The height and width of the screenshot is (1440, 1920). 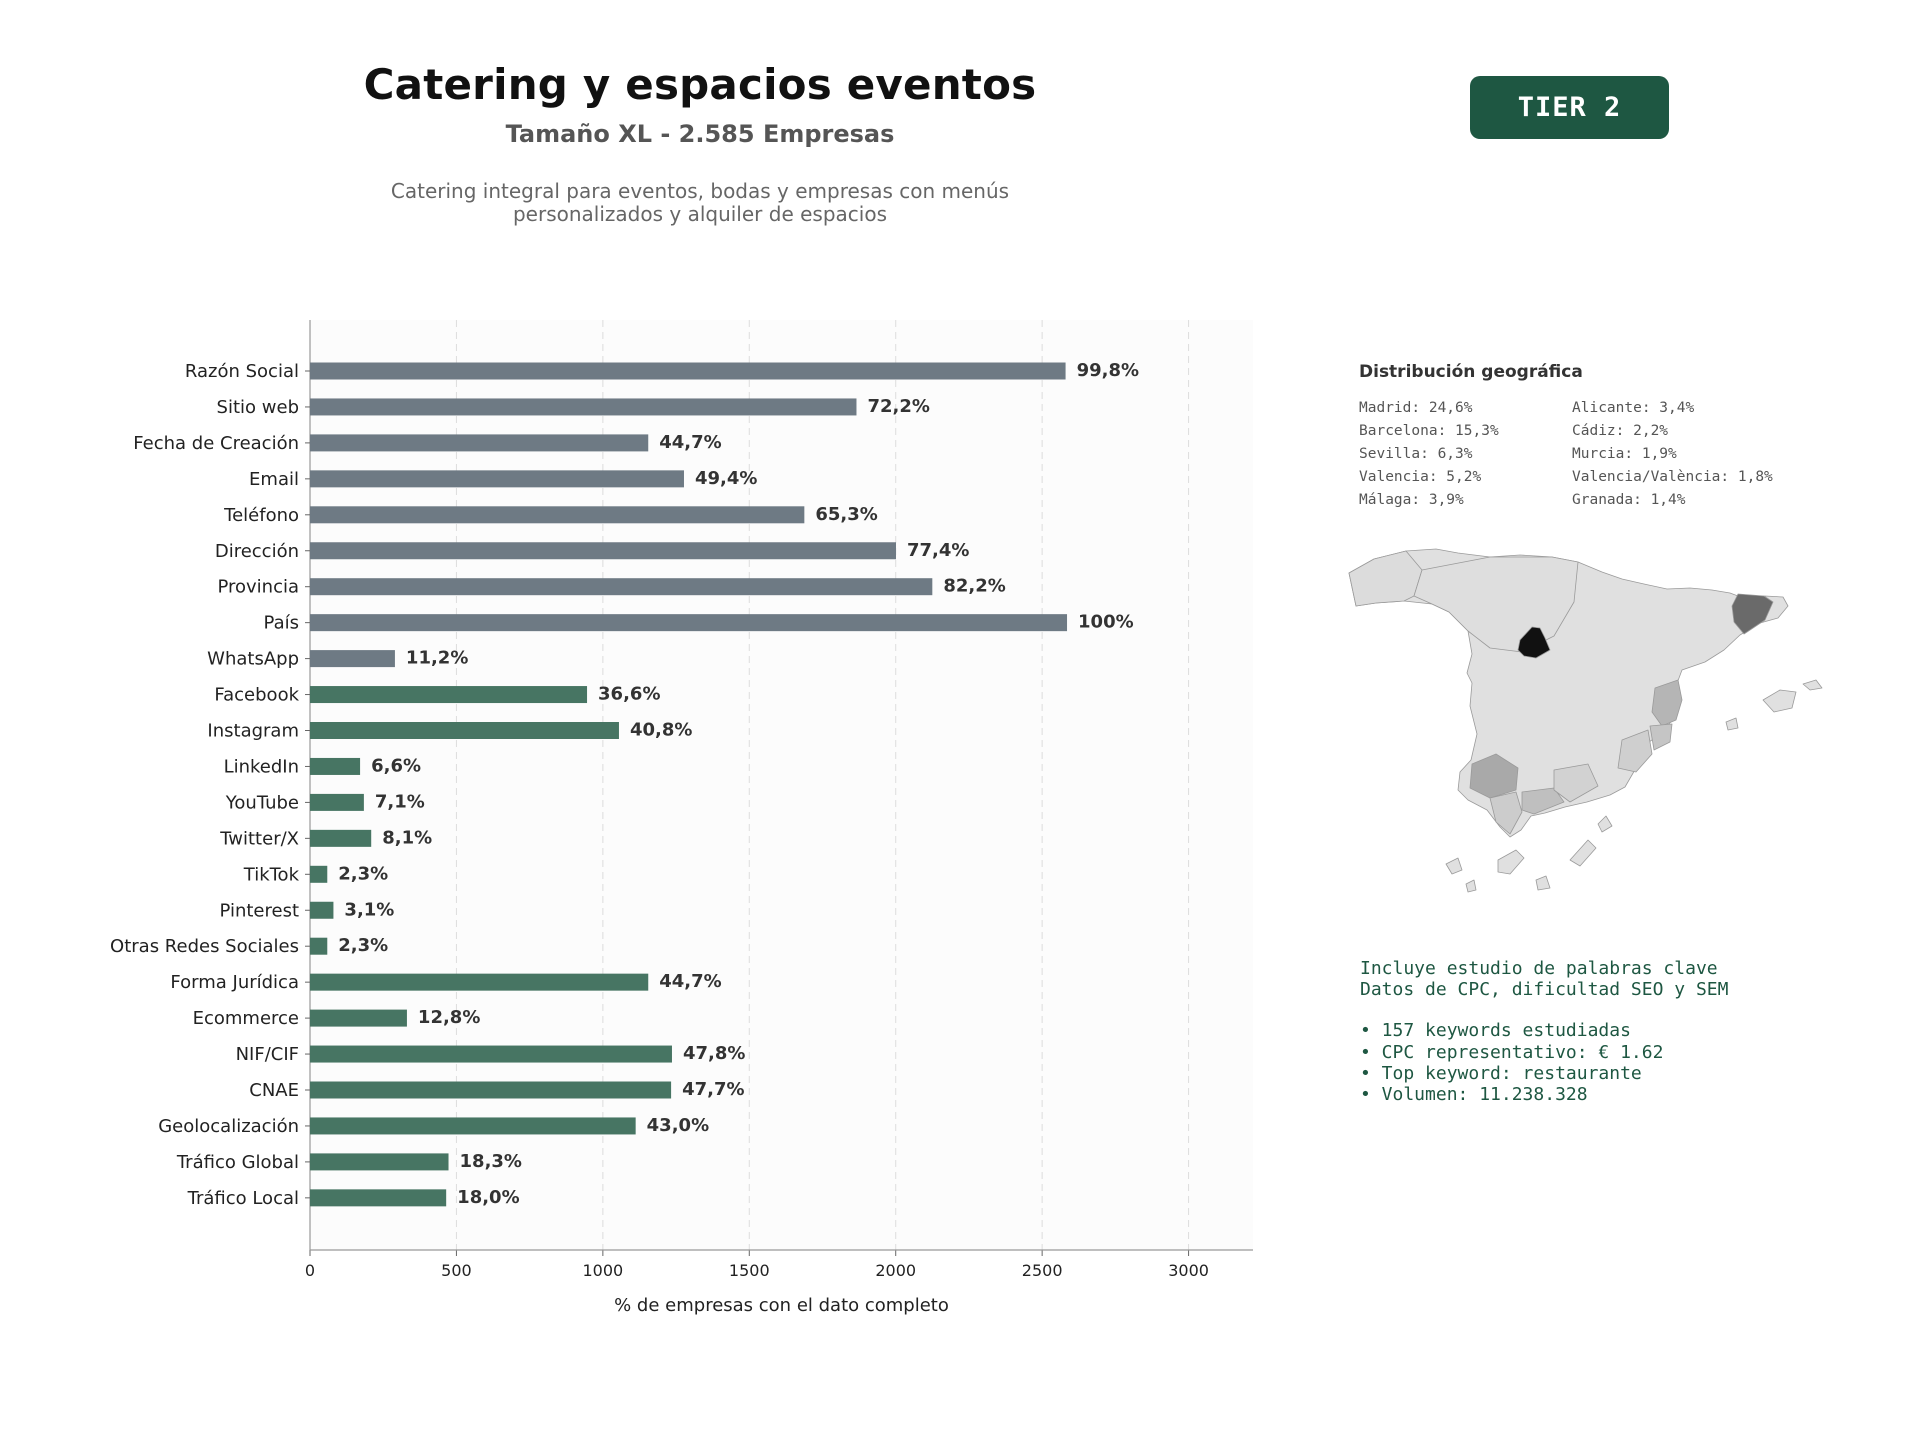 I want to click on map-region-valencia, so click(x=1667, y=703).